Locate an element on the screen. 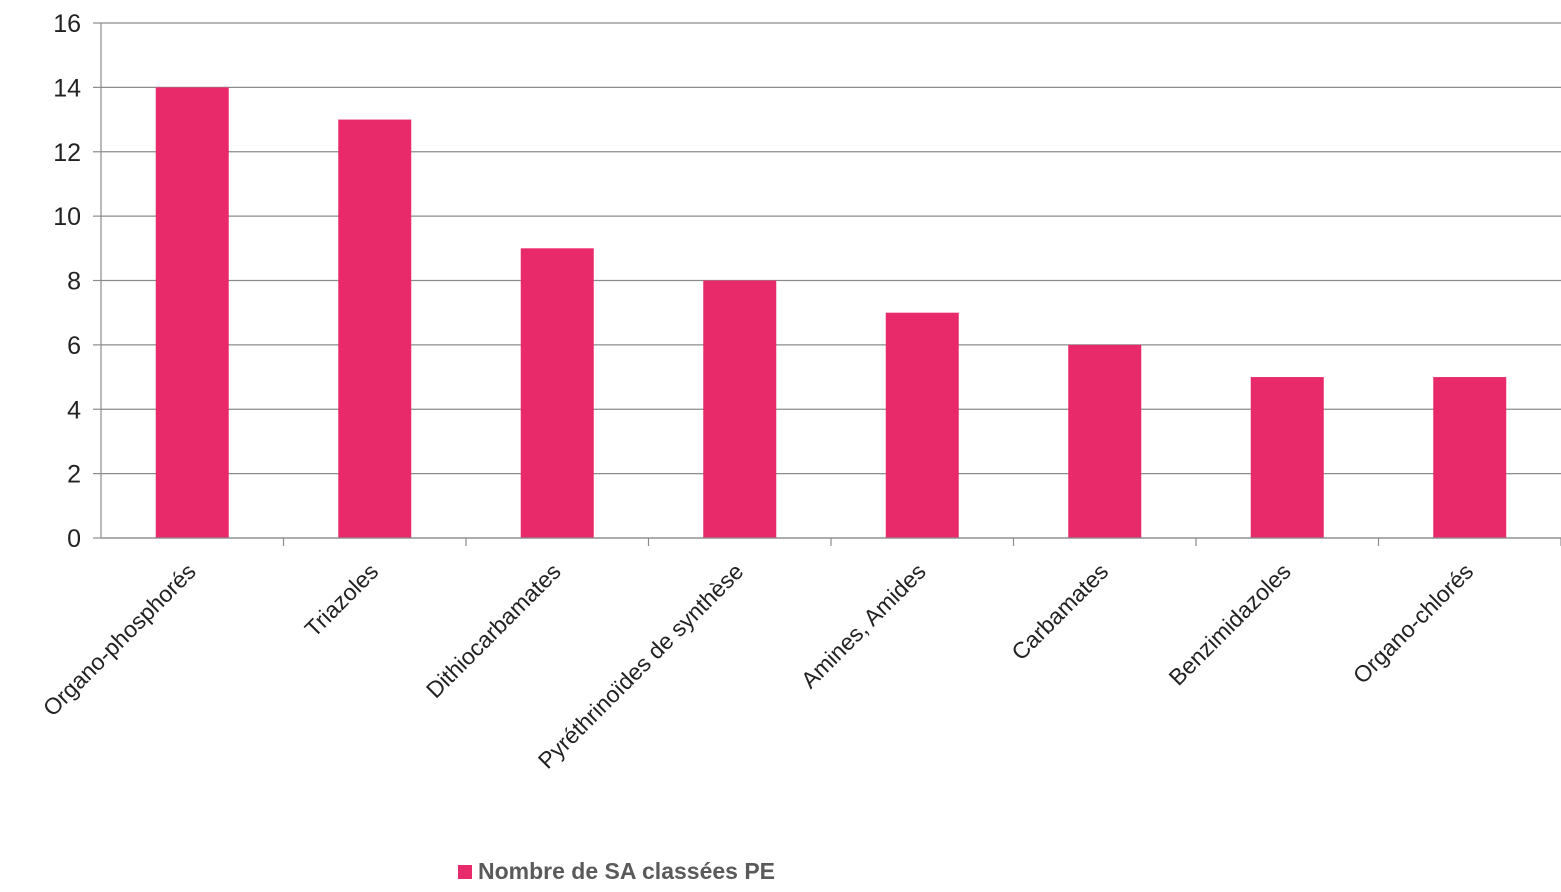  y-tick-label: 0 is located at coordinates (74, 539).